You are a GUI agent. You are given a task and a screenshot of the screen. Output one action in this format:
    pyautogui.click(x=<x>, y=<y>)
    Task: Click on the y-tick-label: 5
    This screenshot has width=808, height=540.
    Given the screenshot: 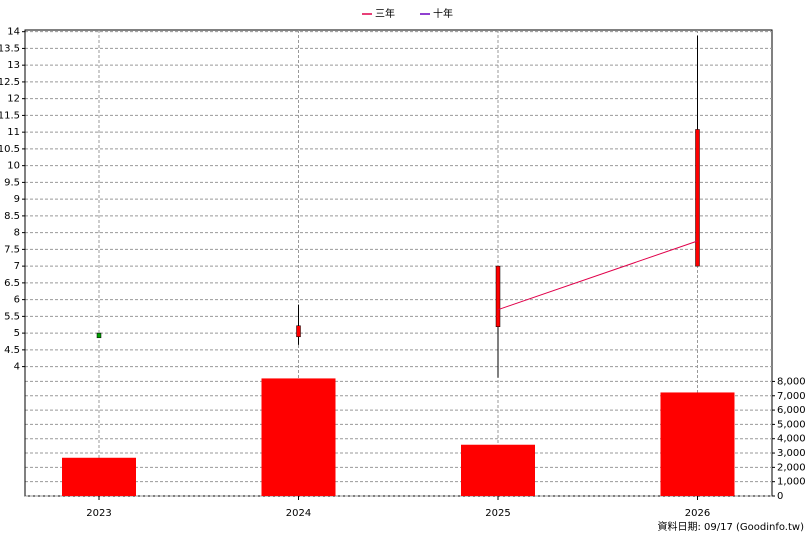 What is the action you would take?
    pyautogui.click(x=17, y=333)
    